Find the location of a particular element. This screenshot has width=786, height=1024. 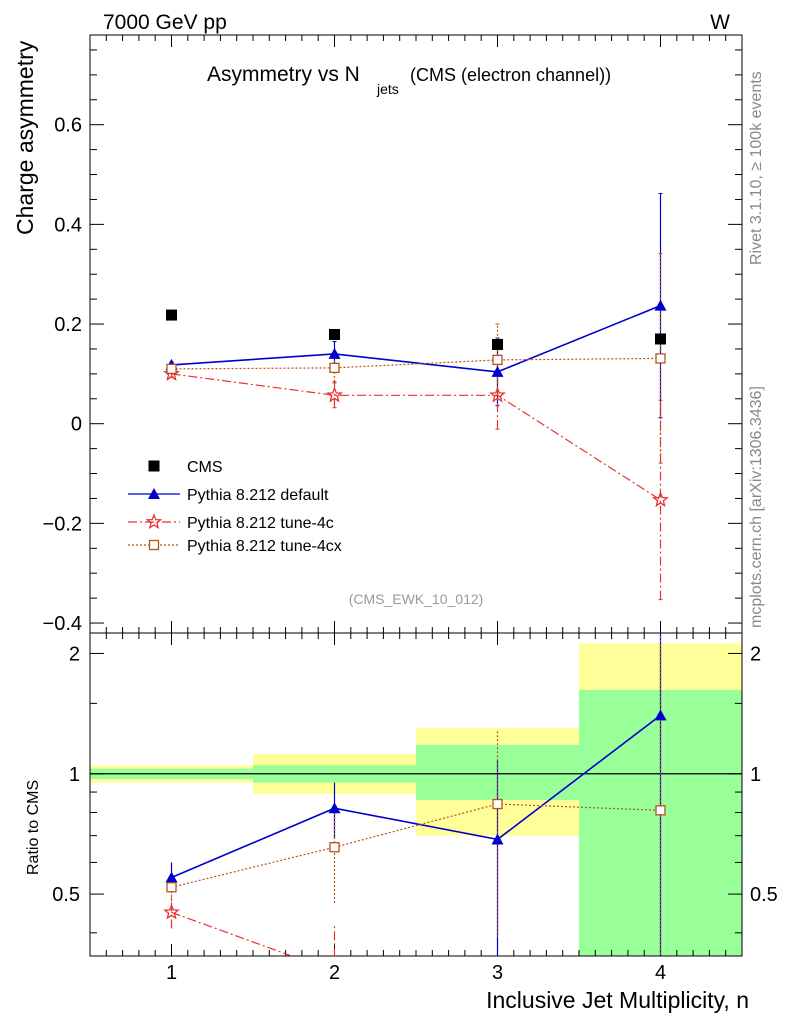

y-tick-label: −0.4 is located at coordinates (62, 624).